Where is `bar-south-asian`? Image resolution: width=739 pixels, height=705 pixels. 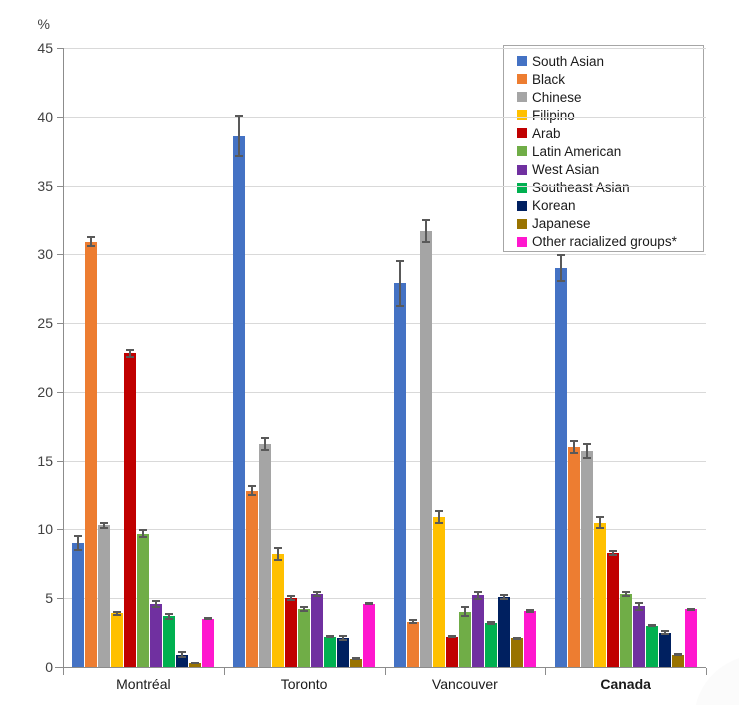
bar-south-asian is located at coordinates (78, 600).